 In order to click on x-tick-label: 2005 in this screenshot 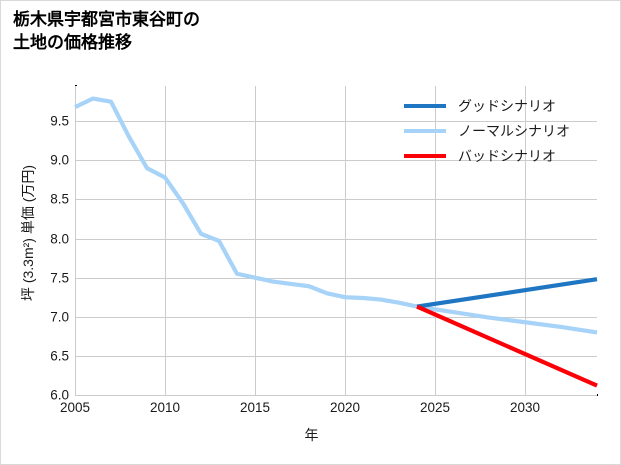, I will do `click(75, 407)`.